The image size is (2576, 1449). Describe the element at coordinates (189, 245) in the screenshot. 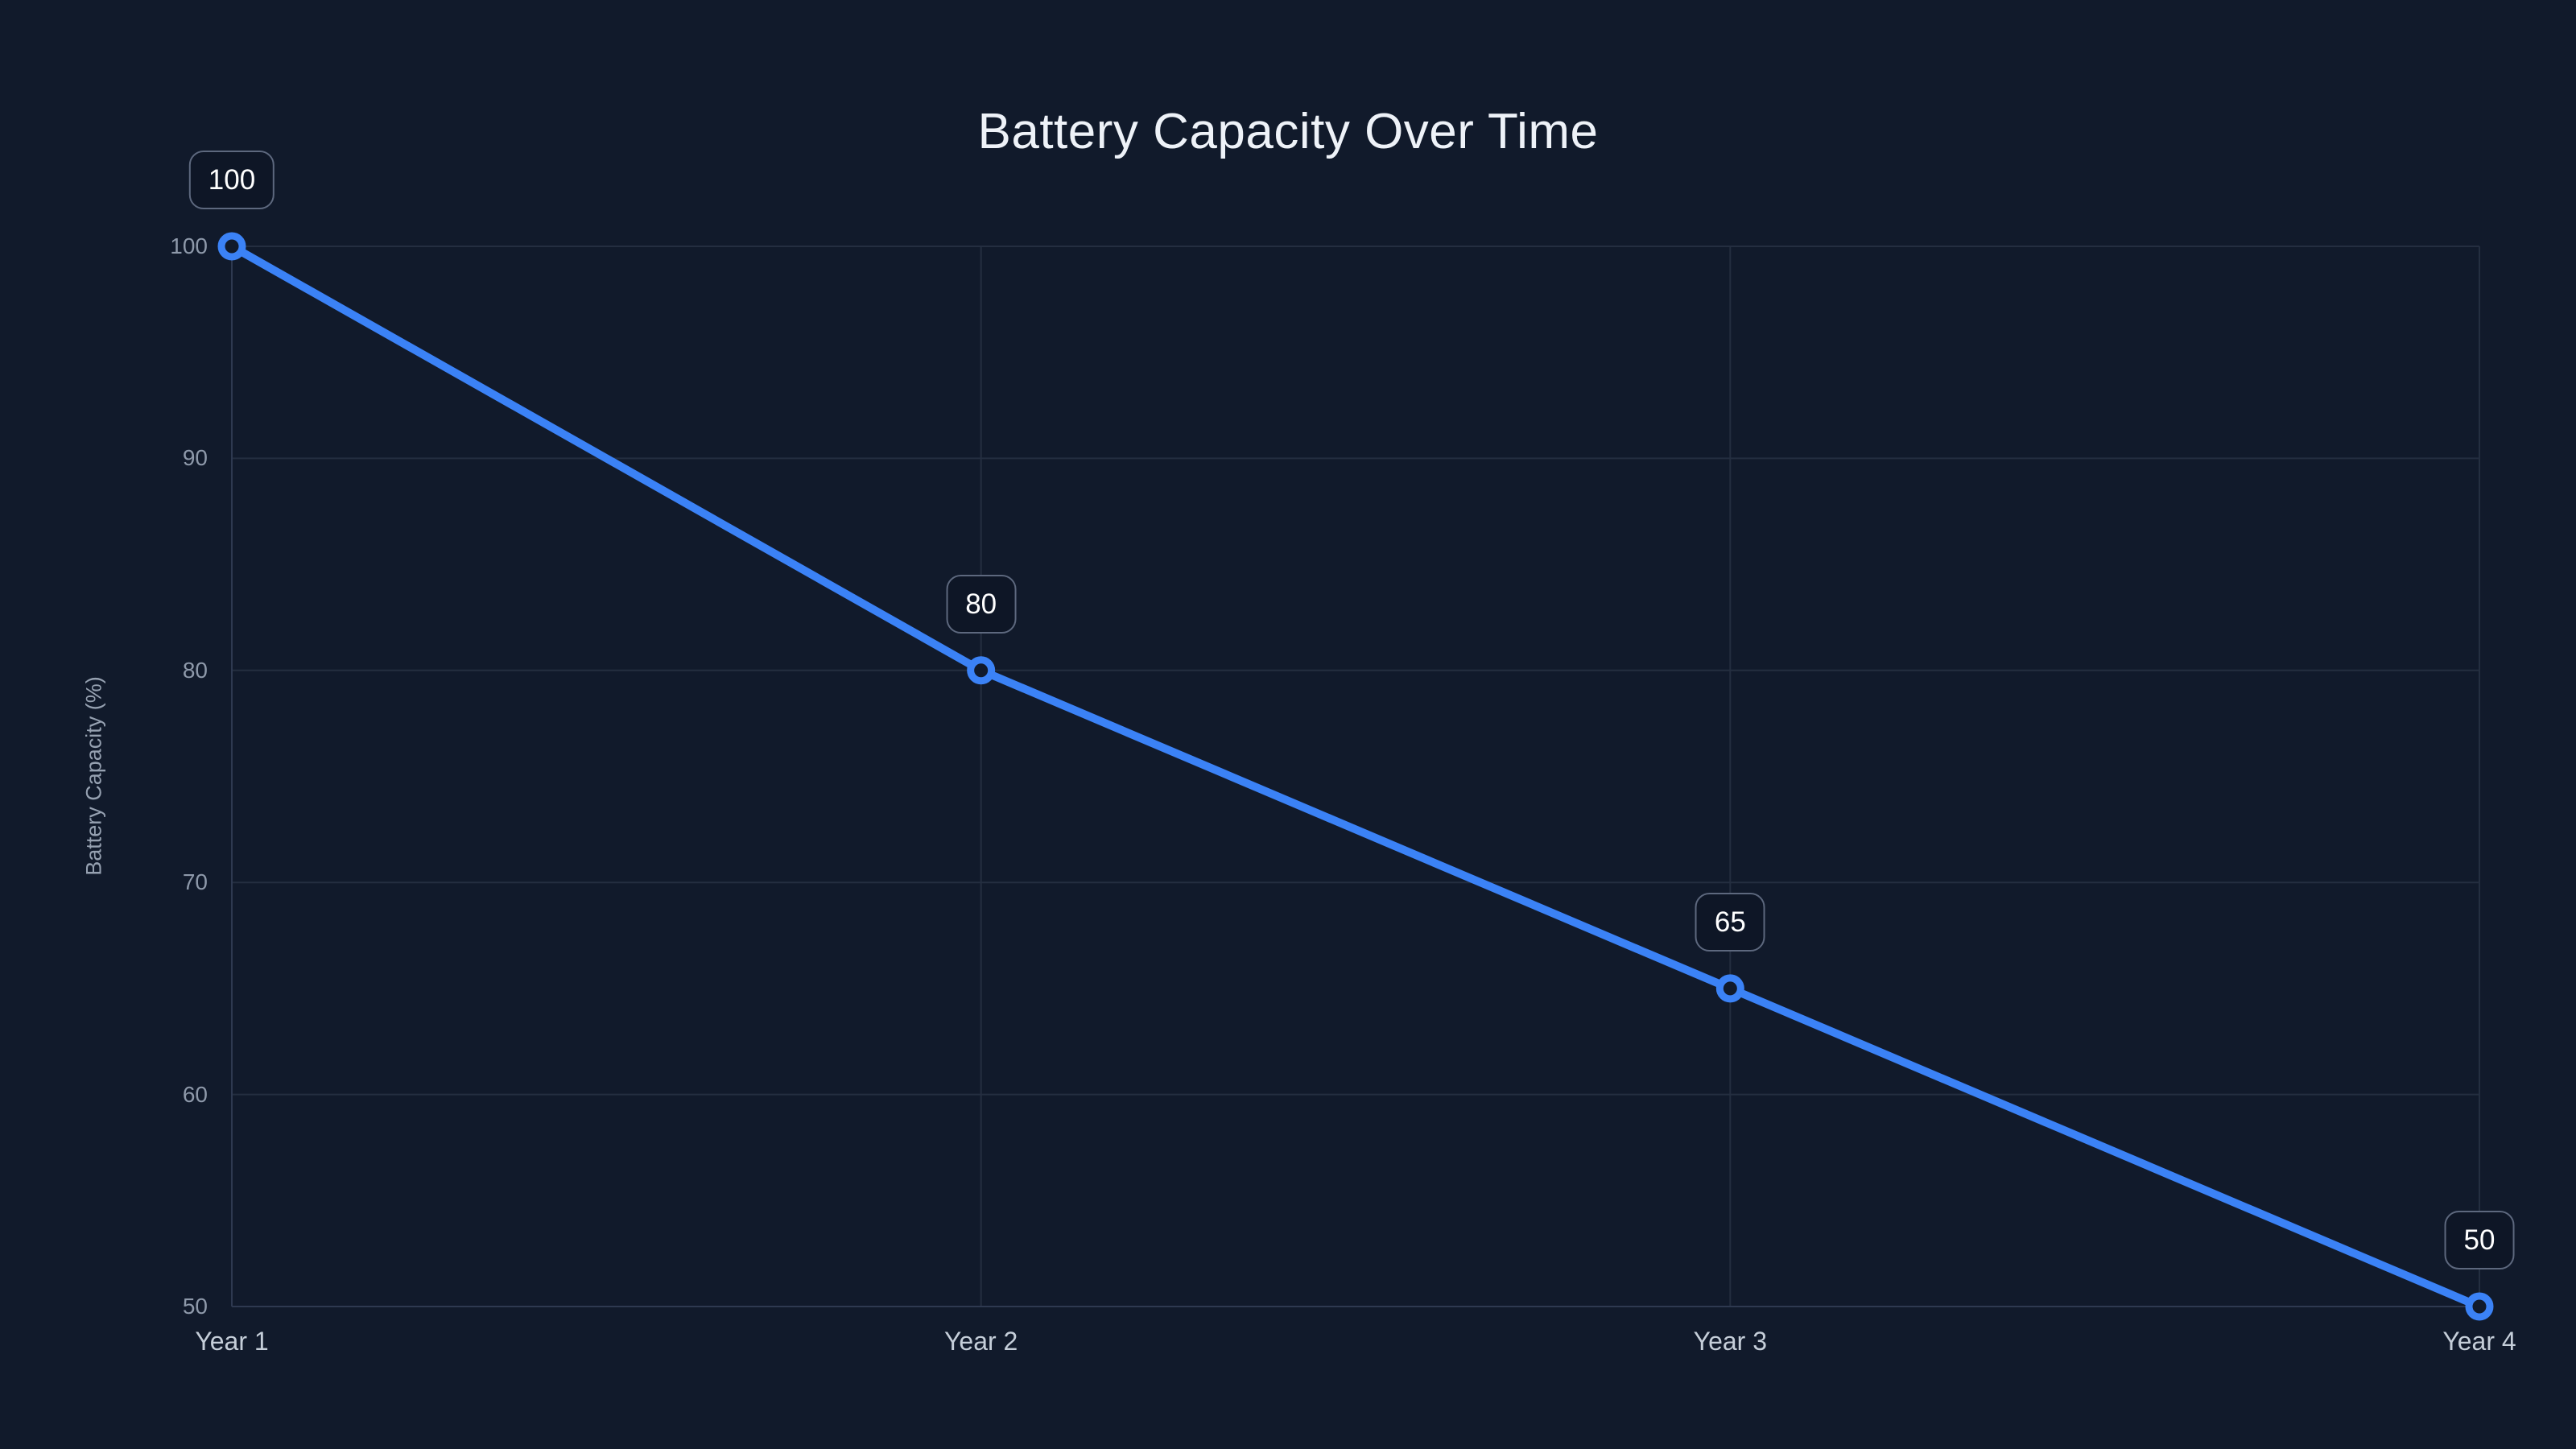

I see `y-axis-tick-label: 100` at that location.